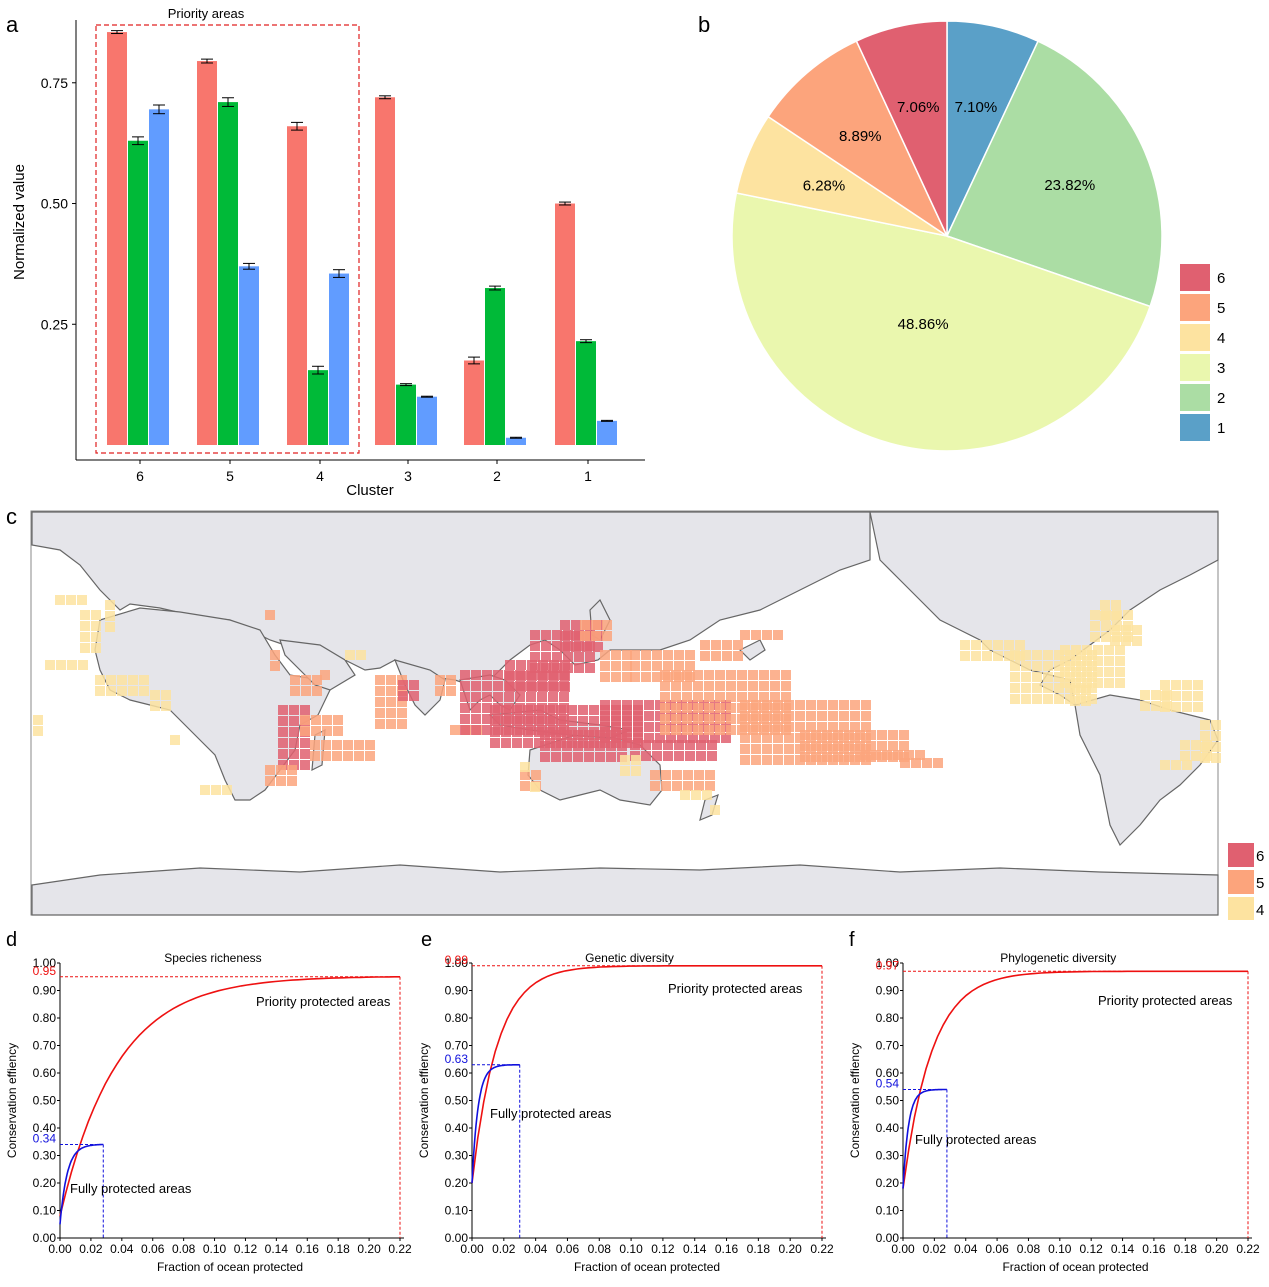 The image size is (1269, 1287). I want to click on x-axis-label: Cluster, so click(370, 490).